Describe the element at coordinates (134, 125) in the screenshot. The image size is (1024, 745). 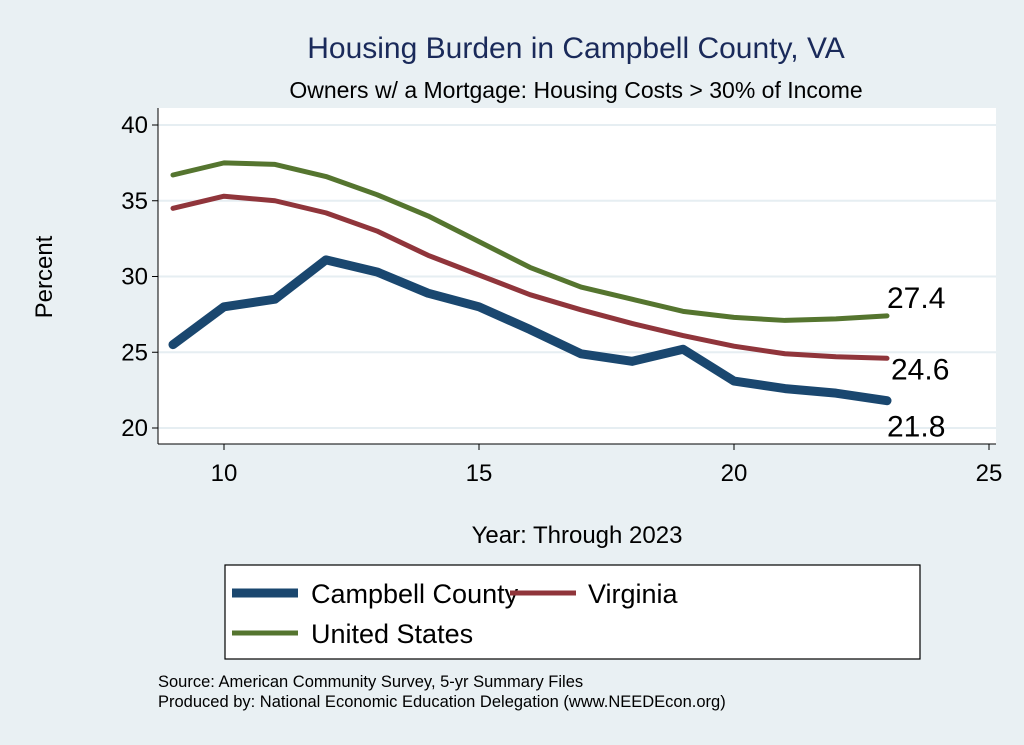
I see `y-tick-label: 40` at that location.